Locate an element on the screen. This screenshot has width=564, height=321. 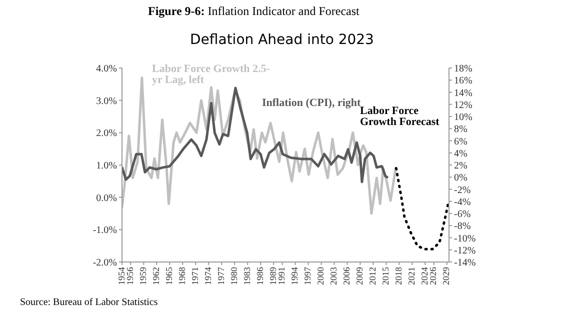
x-tick-label: 1994 is located at coordinates (295, 275).